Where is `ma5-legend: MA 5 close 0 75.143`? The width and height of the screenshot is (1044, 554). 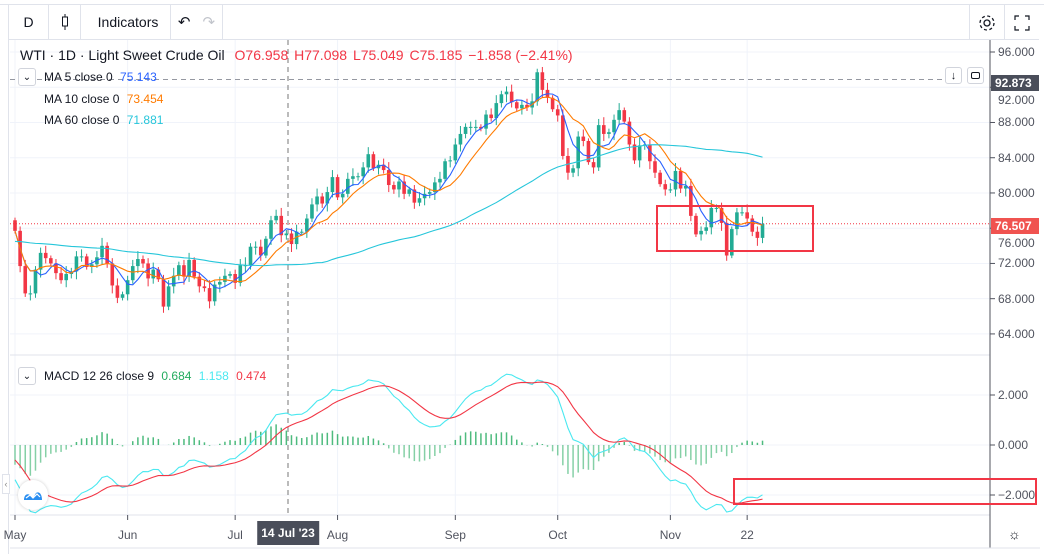
ma5-legend: MA 5 close 0 75.143 is located at coordinates (100, 77).